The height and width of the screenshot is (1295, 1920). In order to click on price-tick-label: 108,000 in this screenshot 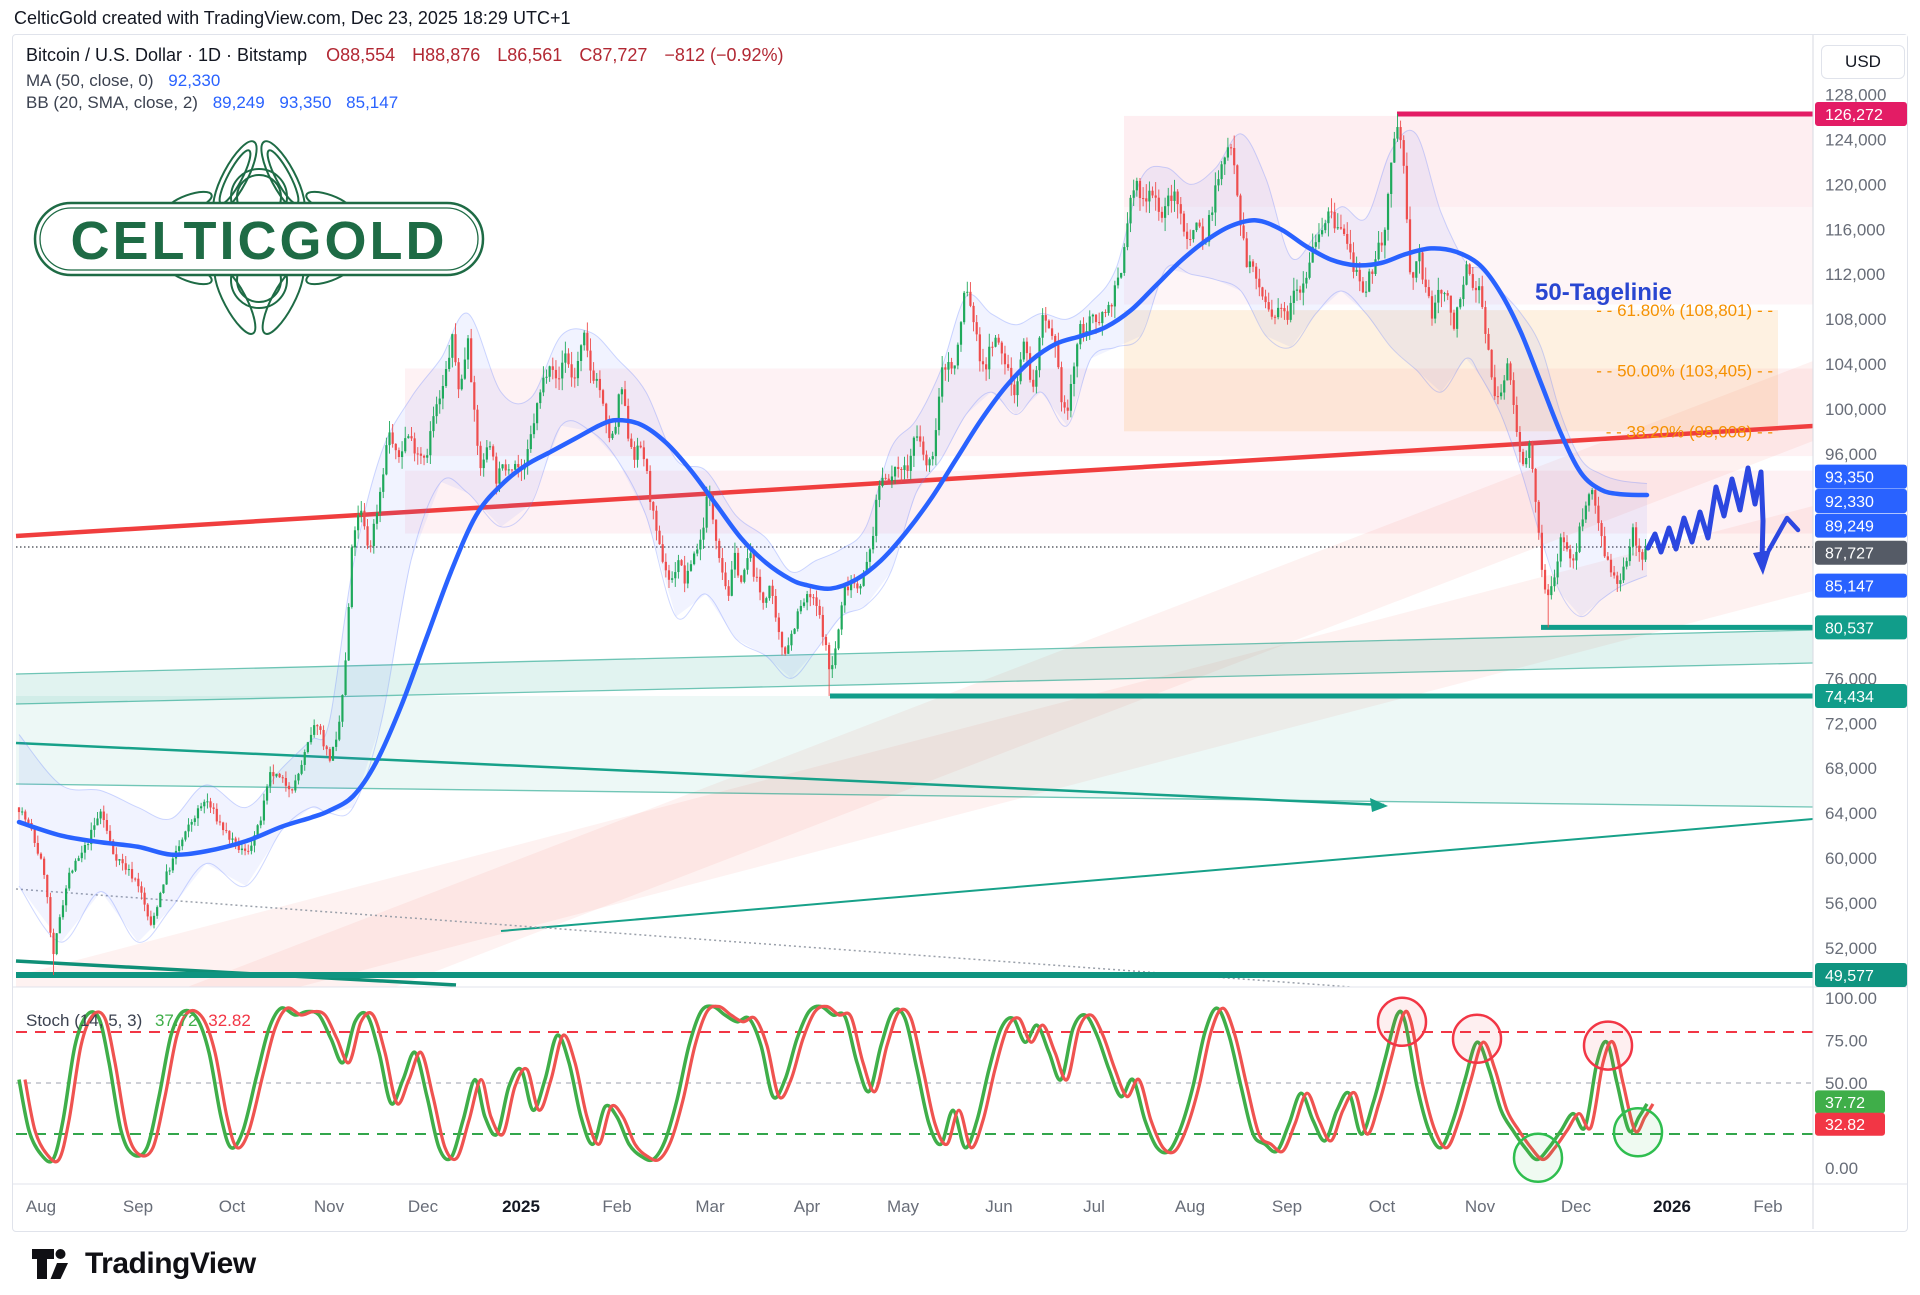, I will do `click(1855, 319)`.